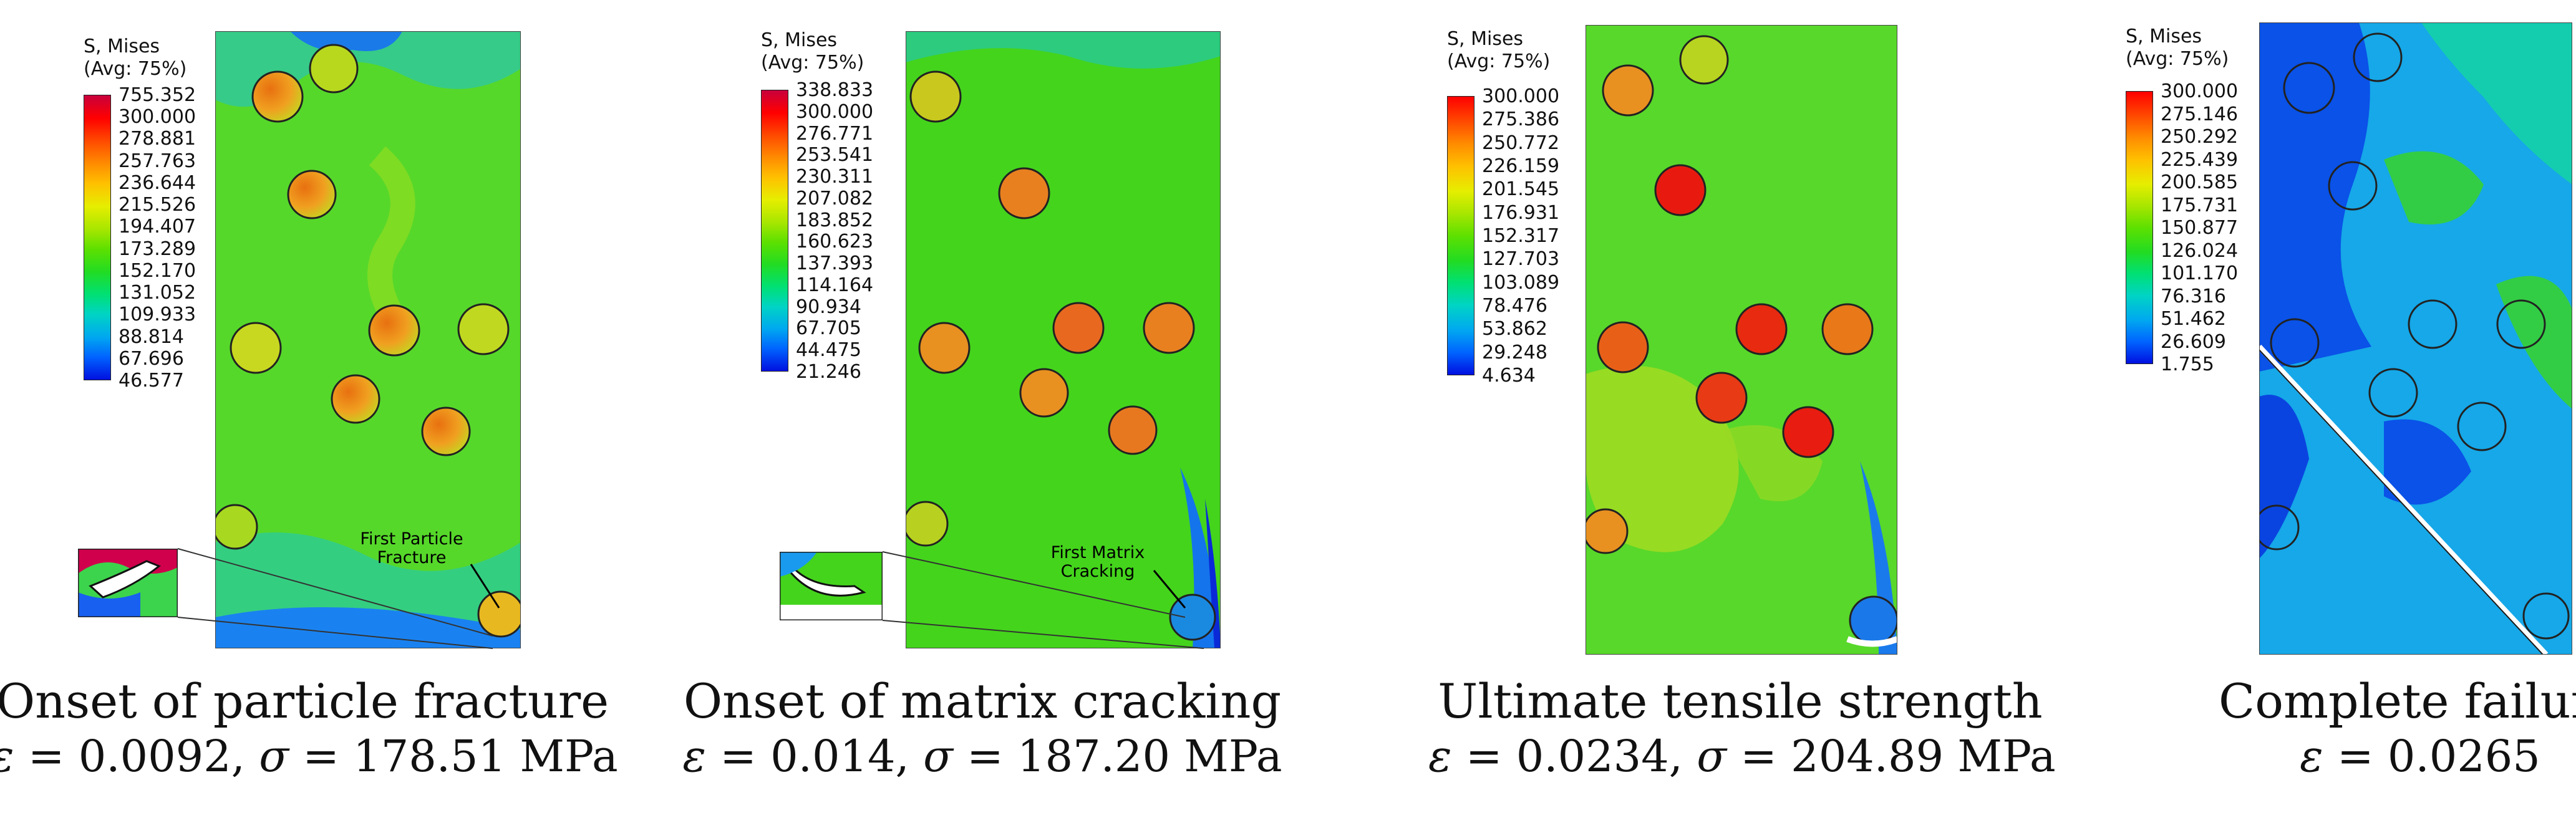 The width and height of the screenshot is (2576, 813). Describe the element at coordinates (2397, 701) in the screenshot. I see `caption-title: Complete failure` at that location.